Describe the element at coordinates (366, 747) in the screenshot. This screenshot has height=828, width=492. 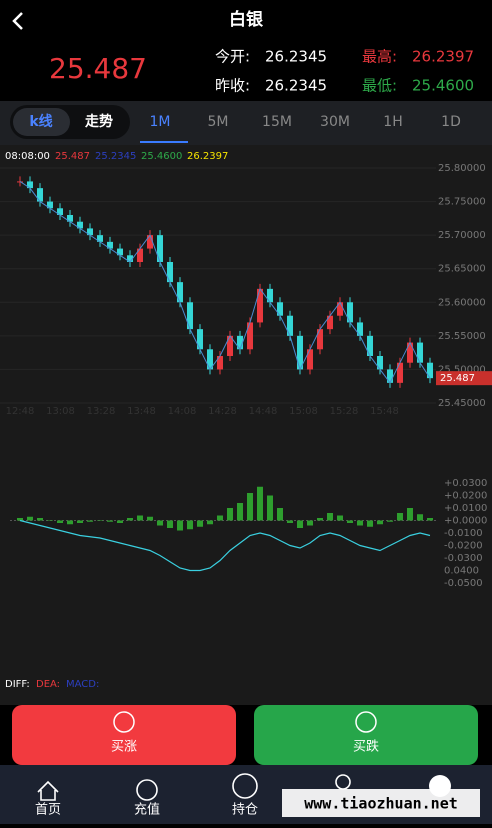
I see `buy-down-label: 买跌` at that location.